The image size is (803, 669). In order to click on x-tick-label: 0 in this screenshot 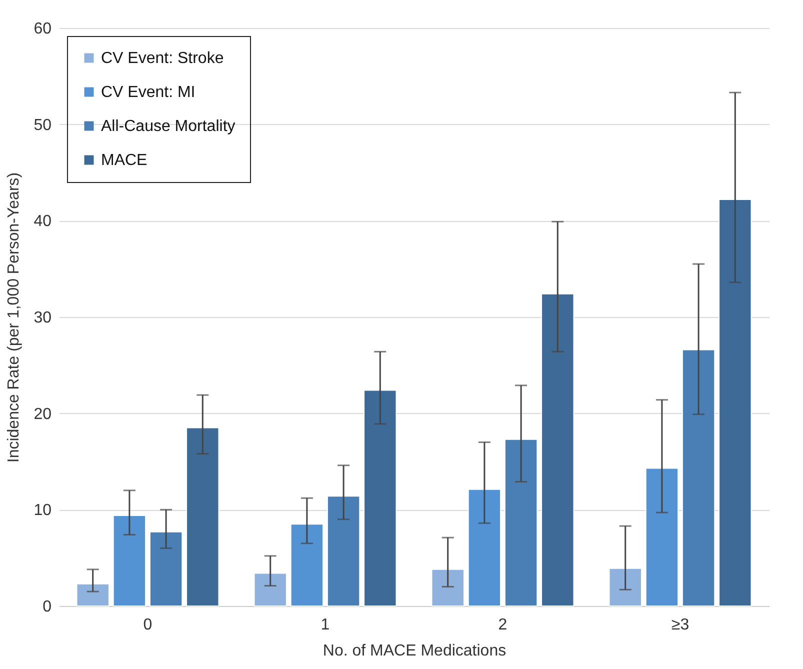, I will do `click(147, 625)`.